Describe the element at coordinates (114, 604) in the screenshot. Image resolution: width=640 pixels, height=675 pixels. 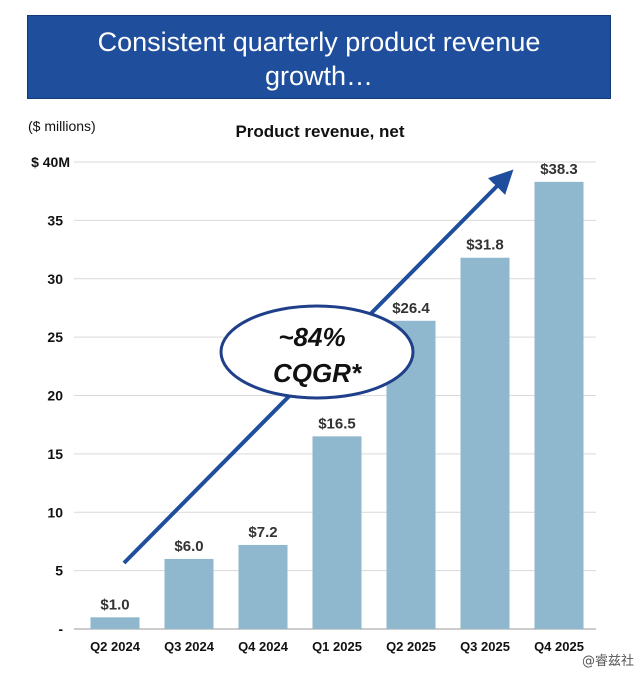
I see `bar-data-label: $1.0` at that location.